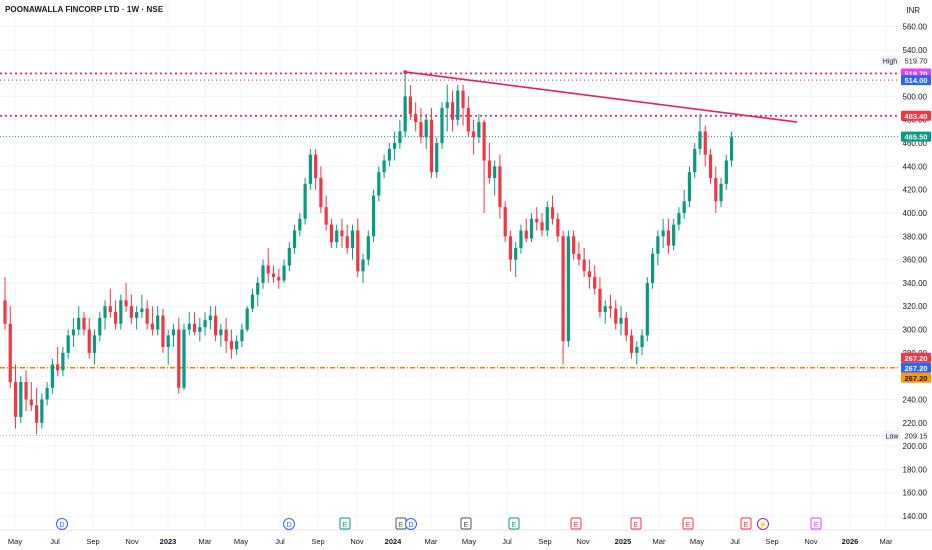  I want to click on support-badge, so click(916, 367).